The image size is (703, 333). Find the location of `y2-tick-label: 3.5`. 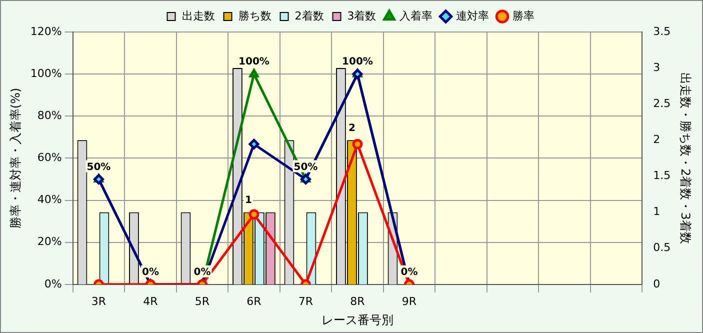

y2-tick-label: 3.5 is located at coordinates (662, 31).